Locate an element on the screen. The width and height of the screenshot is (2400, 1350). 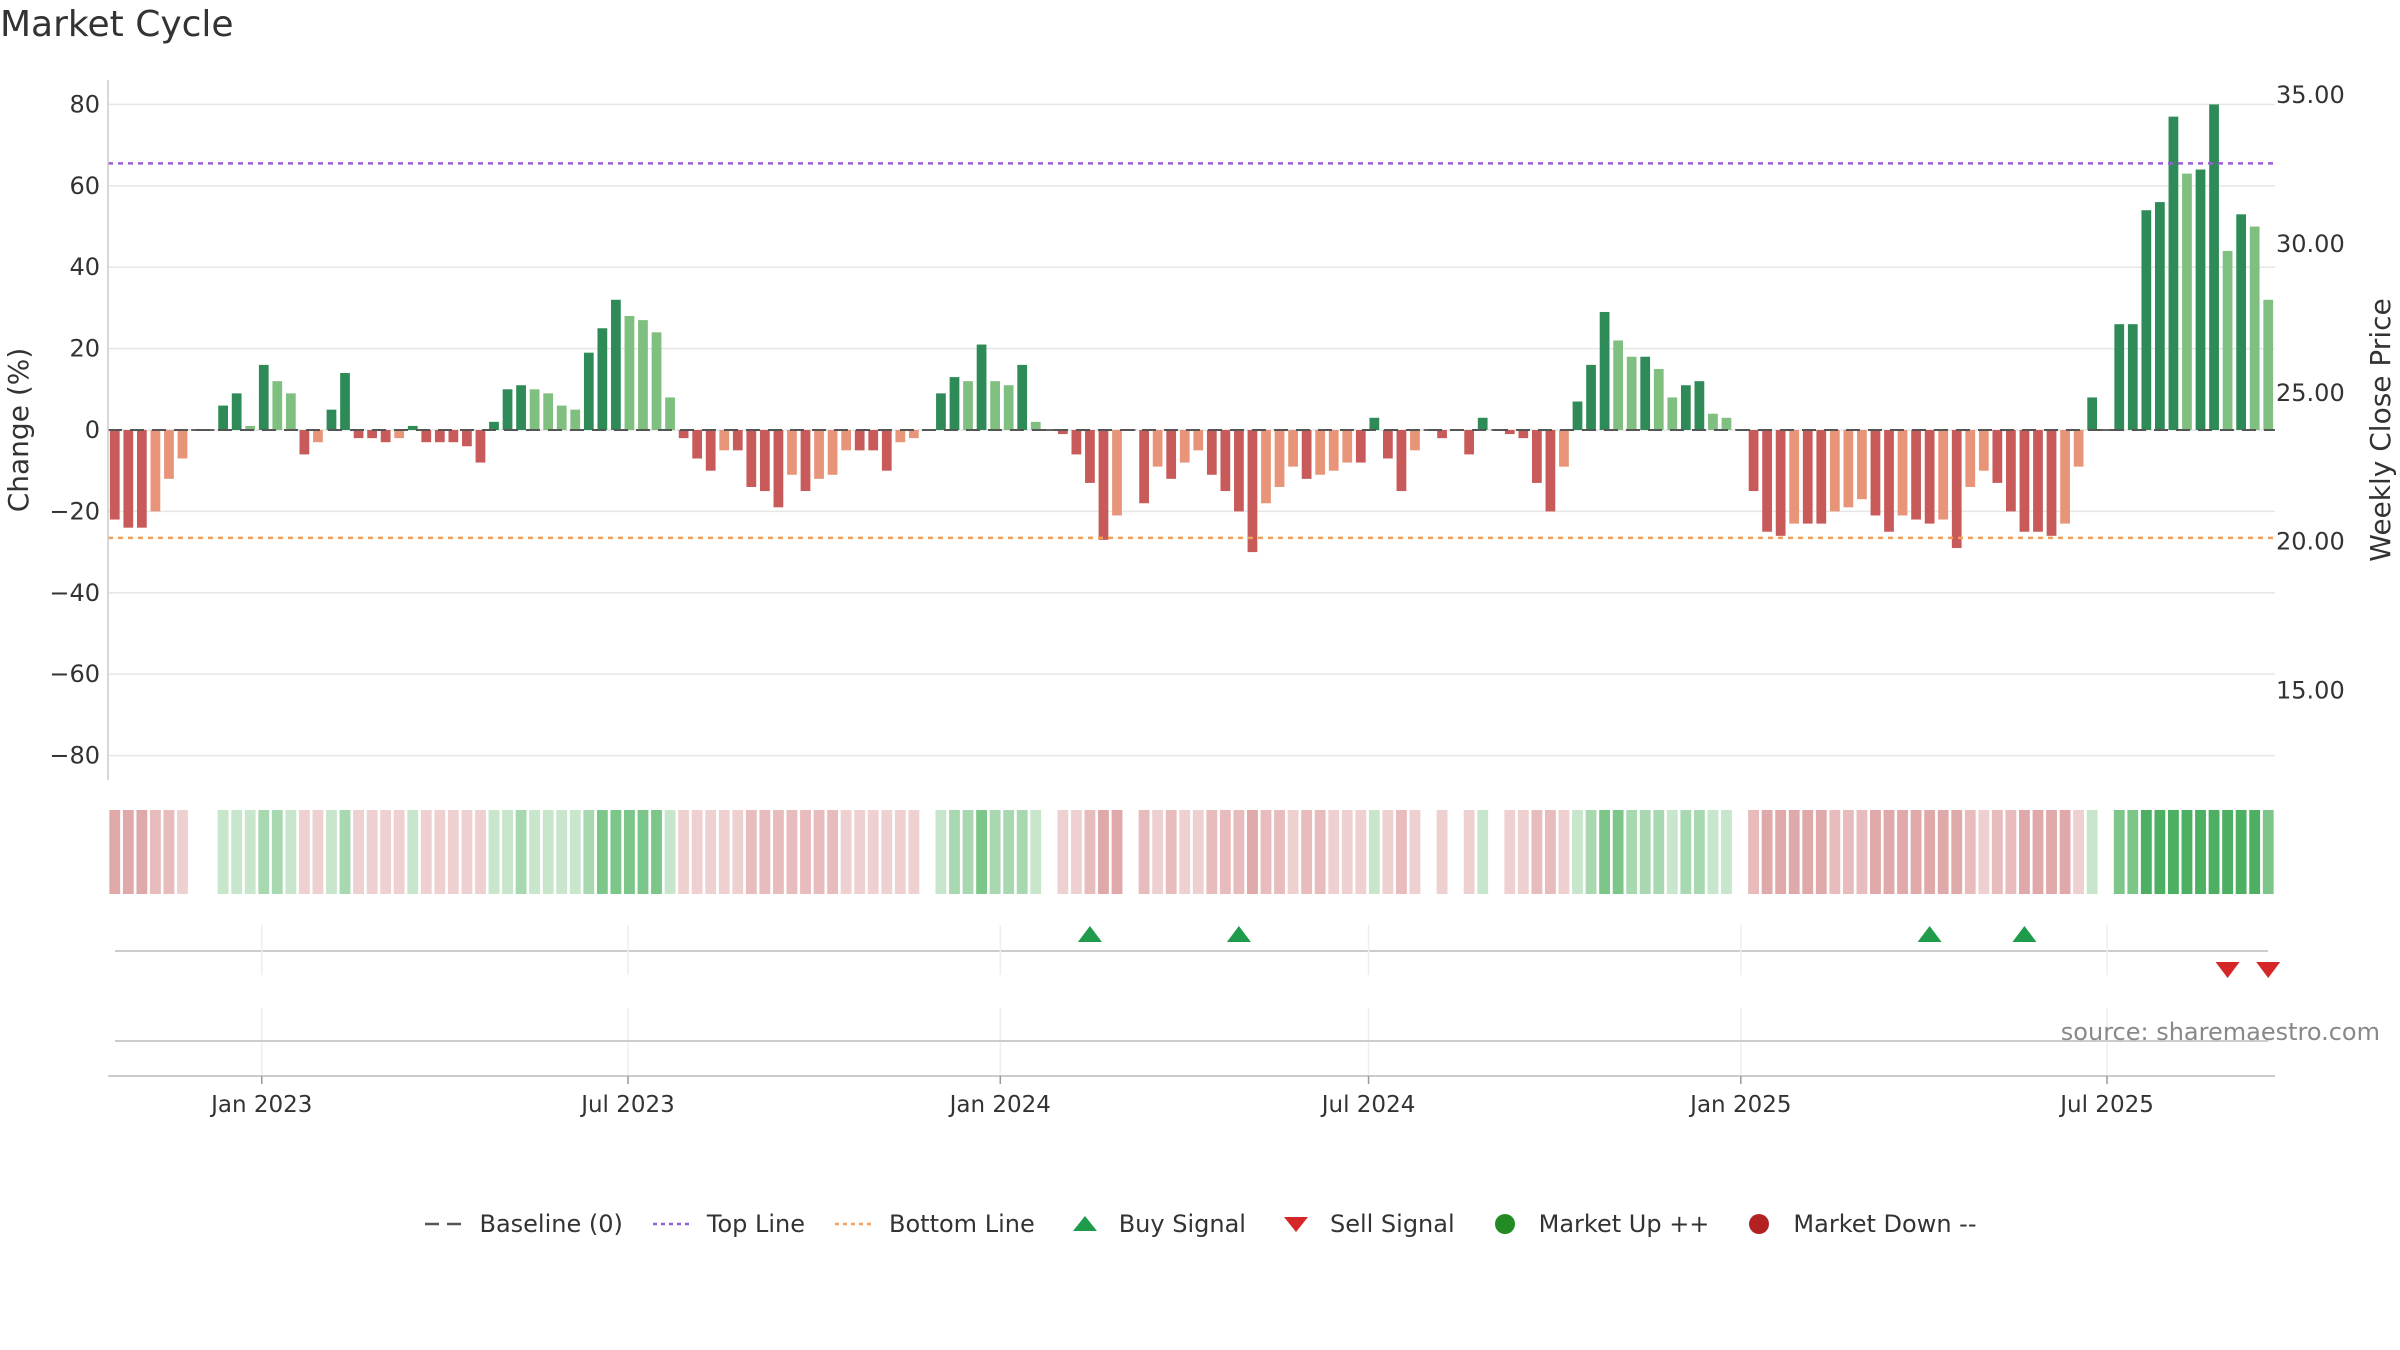
circle-icon is located at coordinates (1504, 1224).